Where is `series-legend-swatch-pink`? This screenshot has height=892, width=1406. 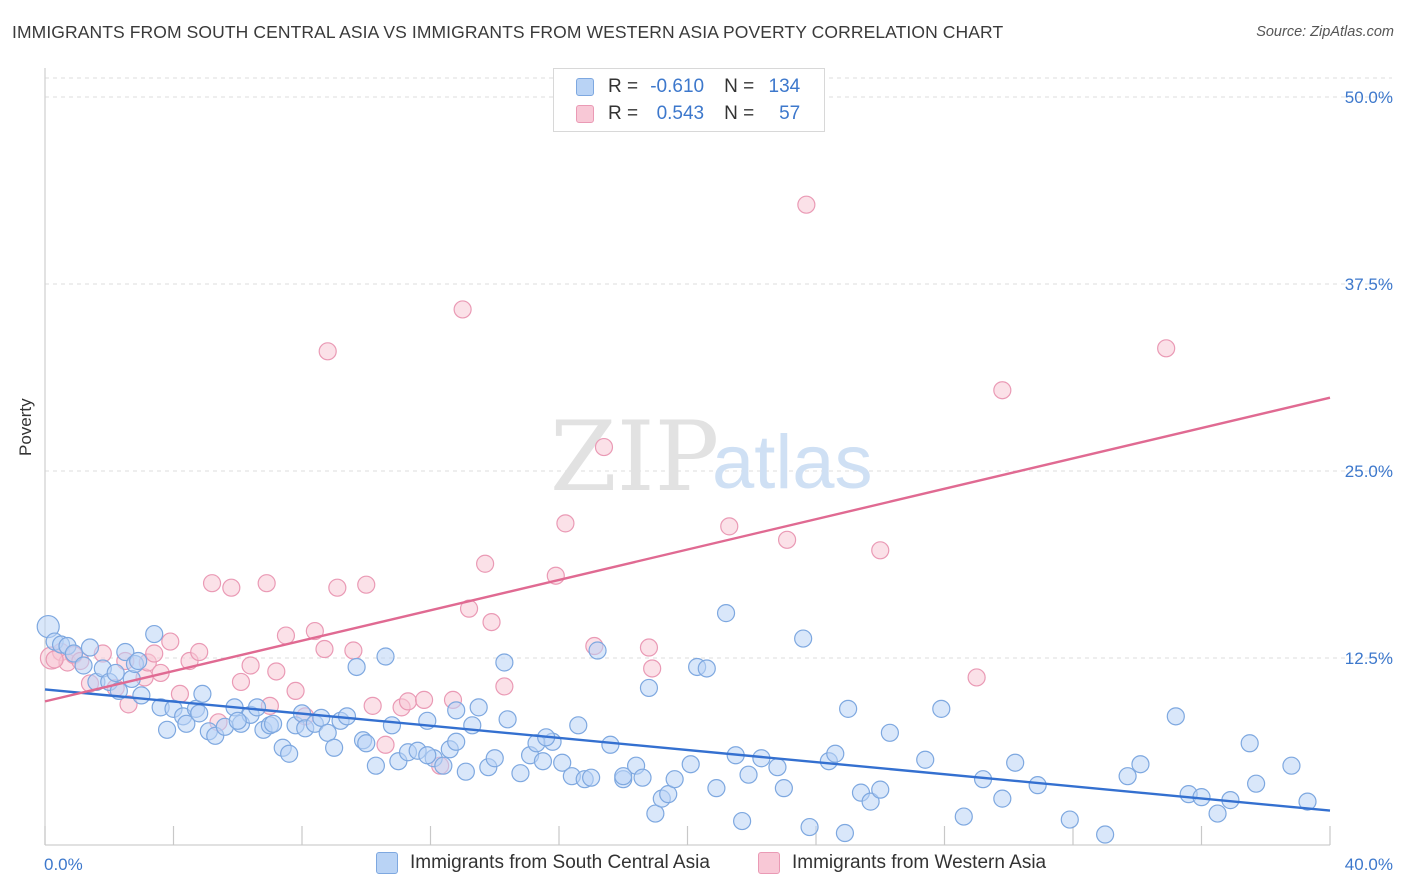 series-legend-swatch-pink is located at coordinates (769, 863).